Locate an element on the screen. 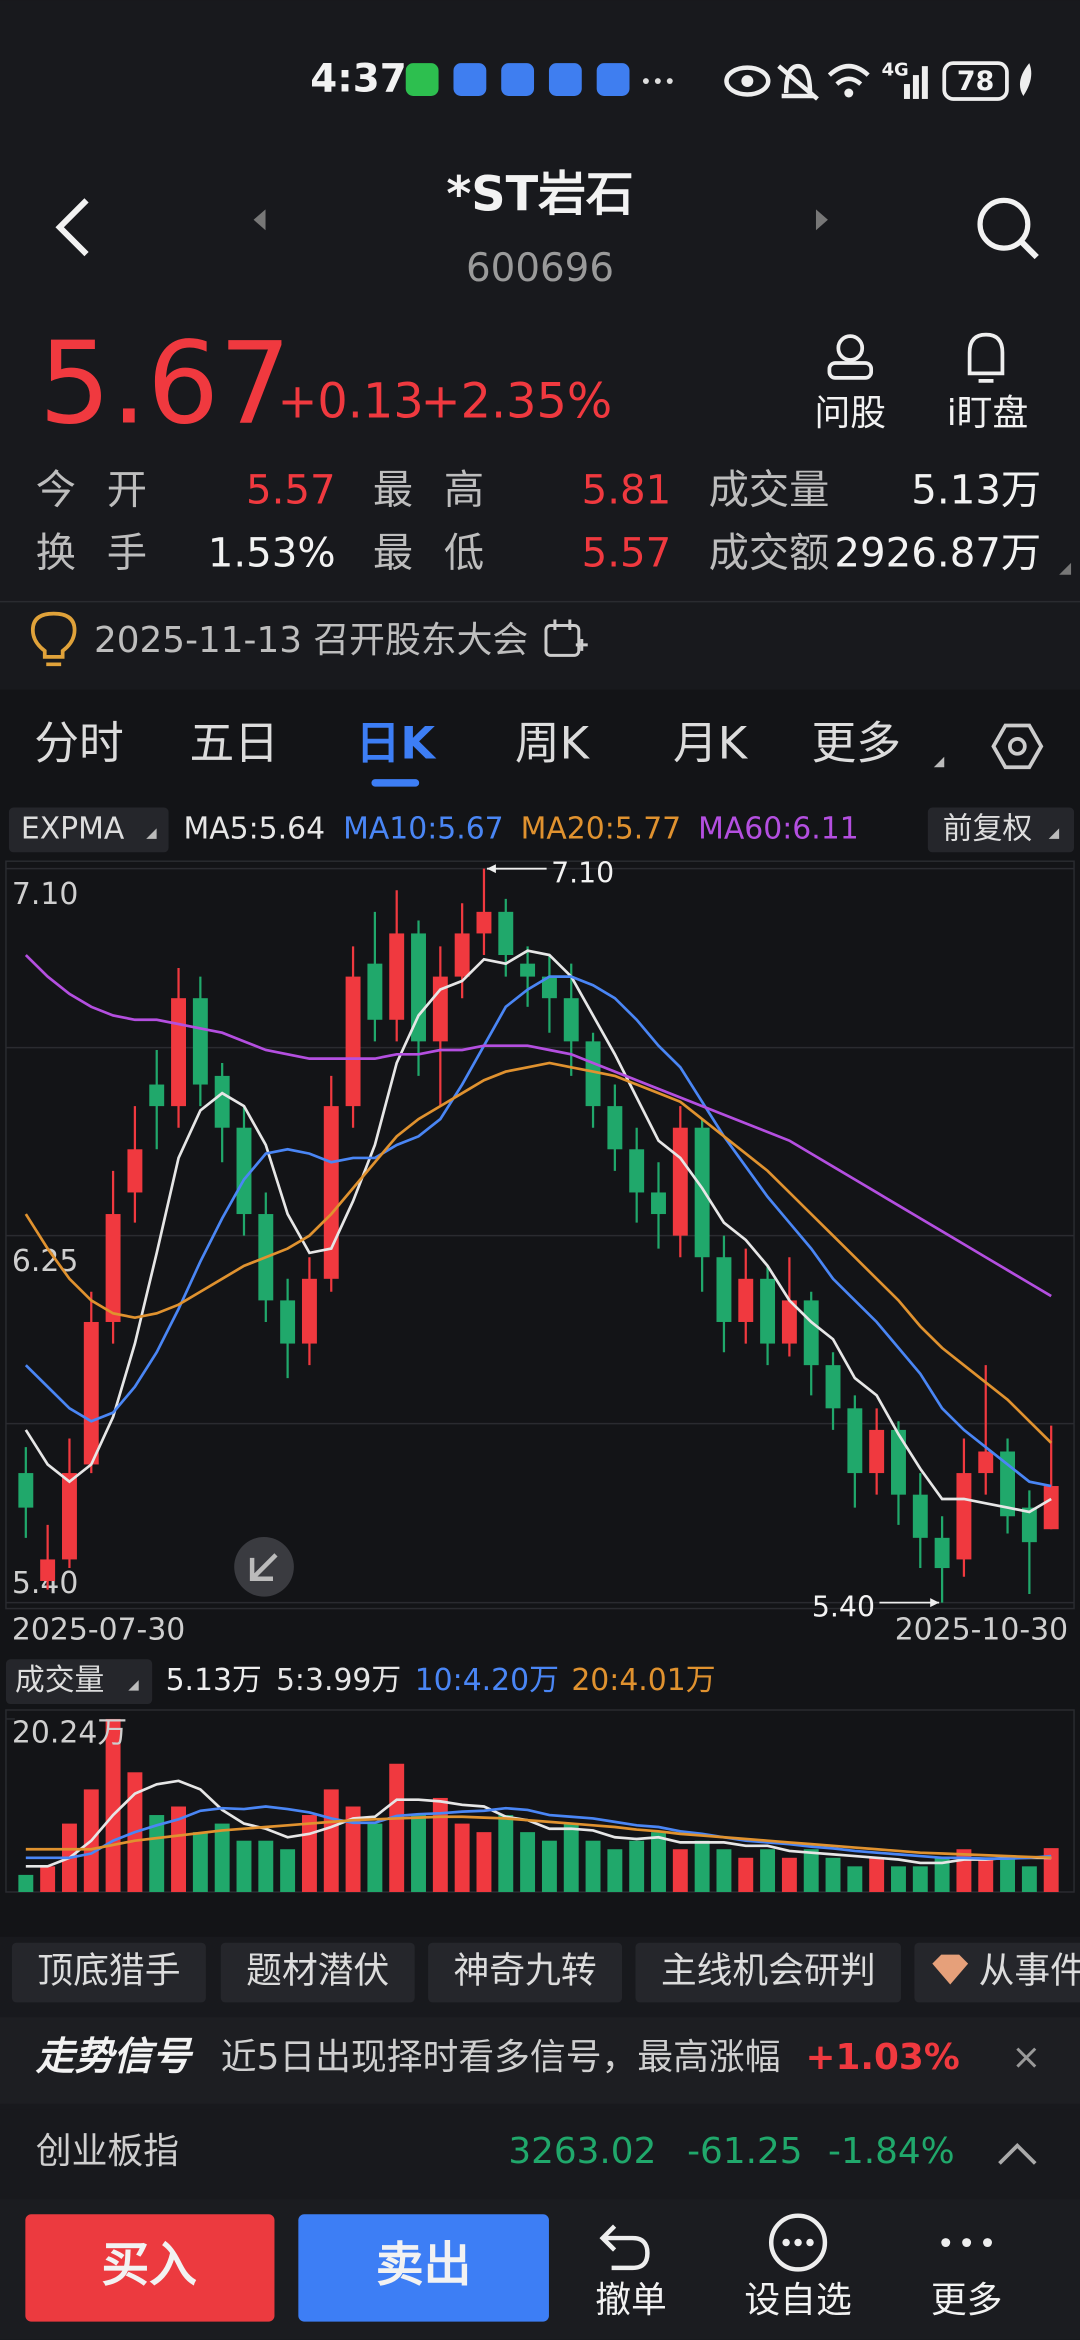 The width and height of the screenshot is (1080, 2340). indicator-selector is located at coordinates (88, 830).